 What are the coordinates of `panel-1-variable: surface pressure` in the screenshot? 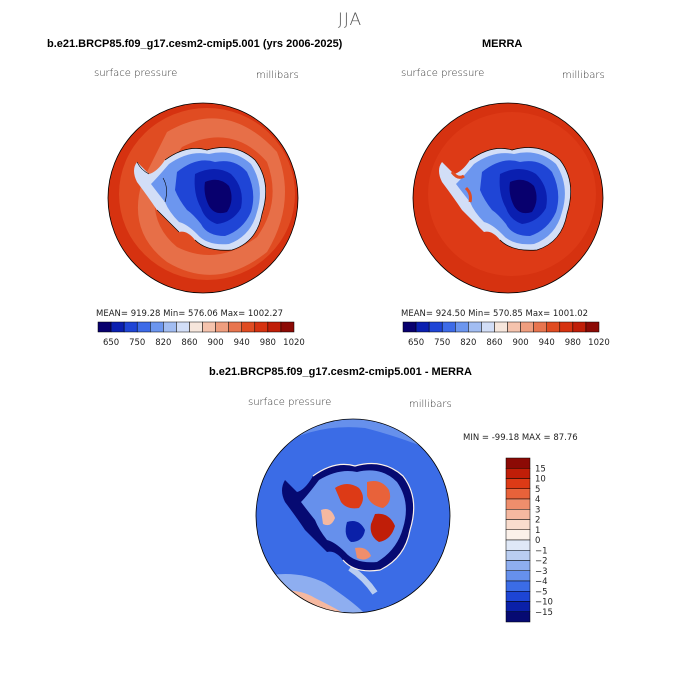 It's located at (136, 73).